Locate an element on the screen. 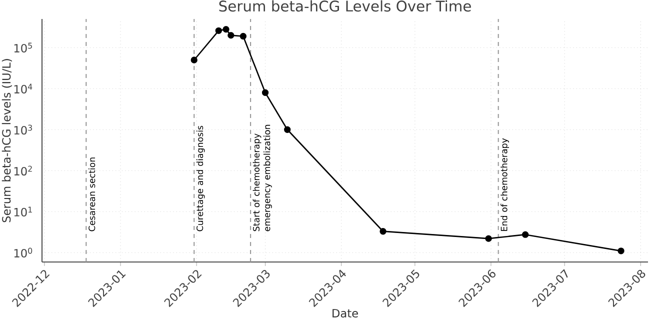 Image resolution: width=663 pixels, height=322 pixels. ref-line-label: End of chemotherapy is located at coordinates (504, 184).